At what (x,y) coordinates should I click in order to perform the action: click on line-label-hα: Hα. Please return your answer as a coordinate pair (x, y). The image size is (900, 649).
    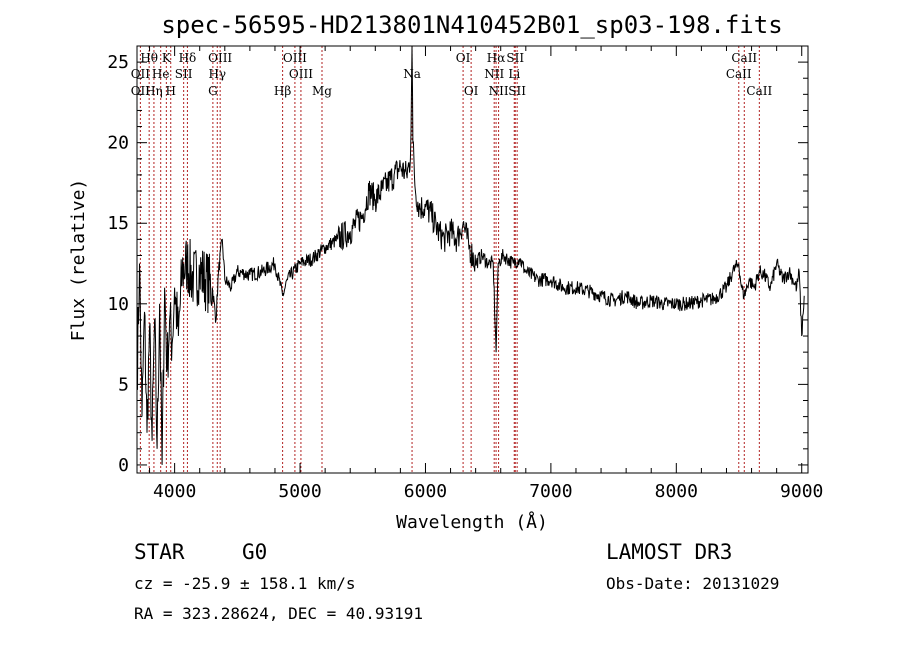
    Looking at the image, I should click on (496, 58).